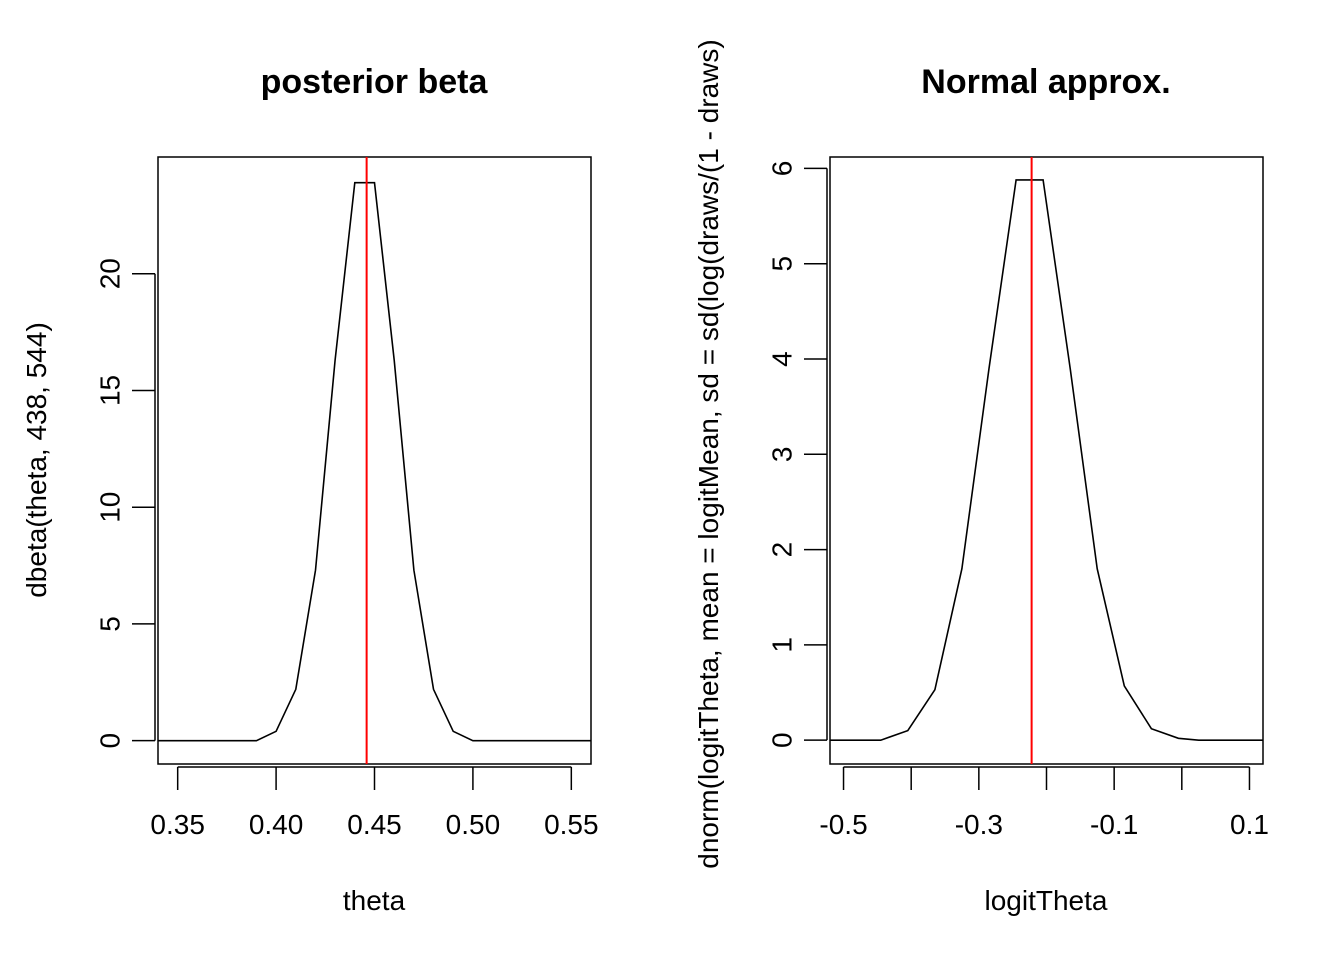 The width and height of the screenshot is (1344, 960). I want to click on y-tick-label: 4, so click(782, 359).